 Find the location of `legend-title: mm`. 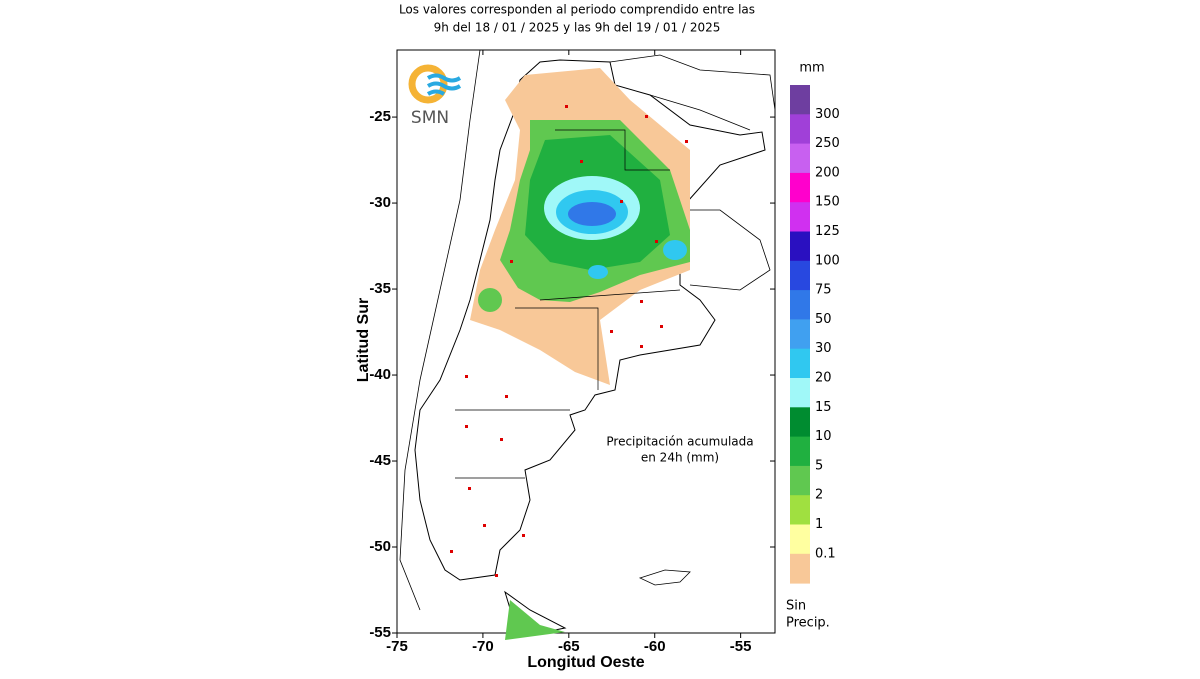

legend-title: mm is located at coordinates (811, 68).